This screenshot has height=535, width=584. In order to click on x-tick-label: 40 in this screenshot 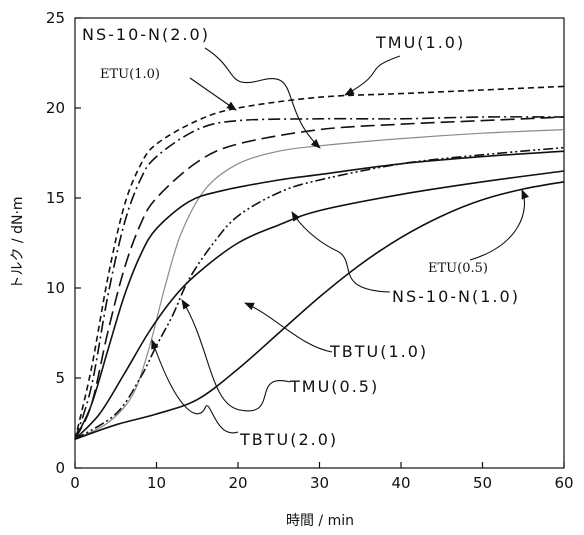, I will do `click(400, 483)`.